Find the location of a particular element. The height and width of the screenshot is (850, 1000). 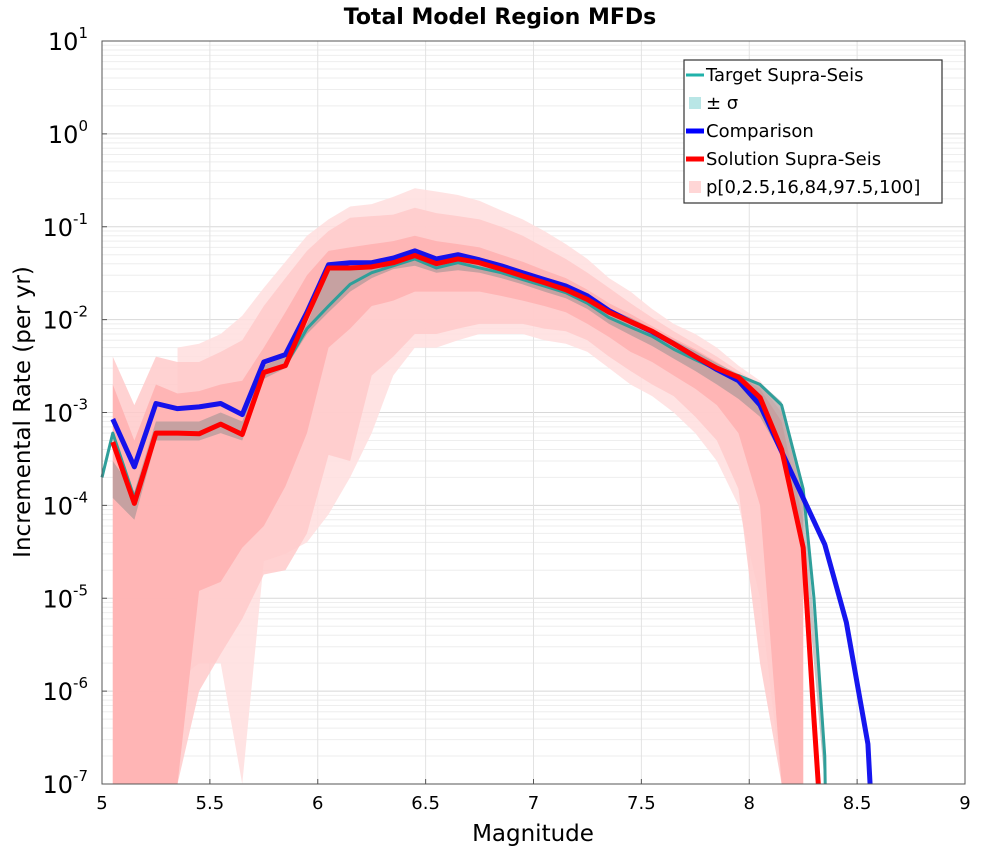

x-tick-label: 9 is located at coordinates (964, 803).